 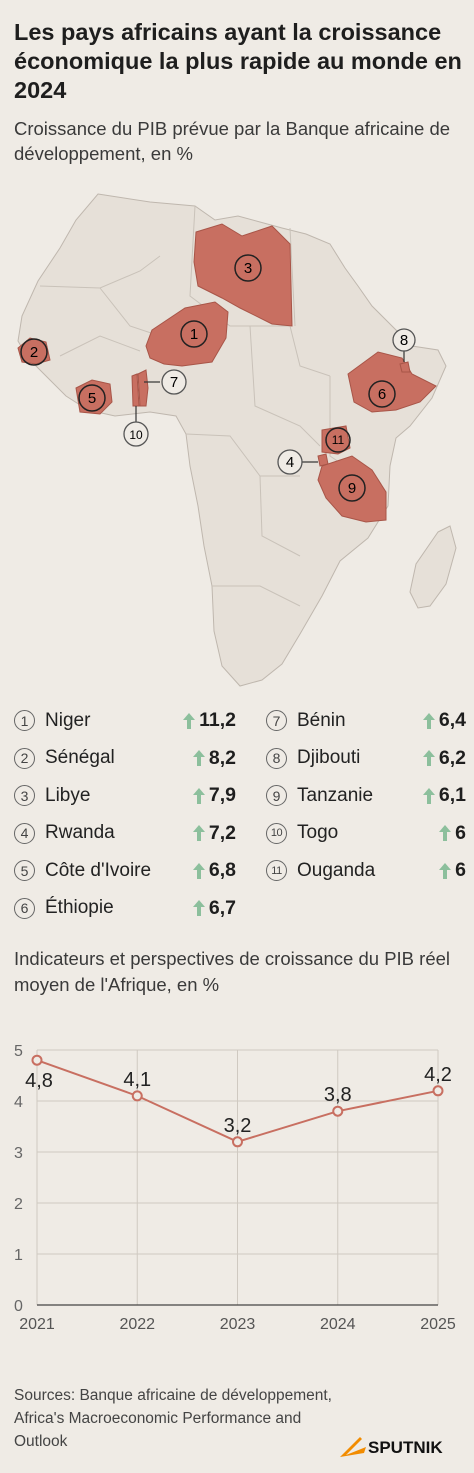 I want to click on country-name: Sénégal, so click(x=80, y=758).